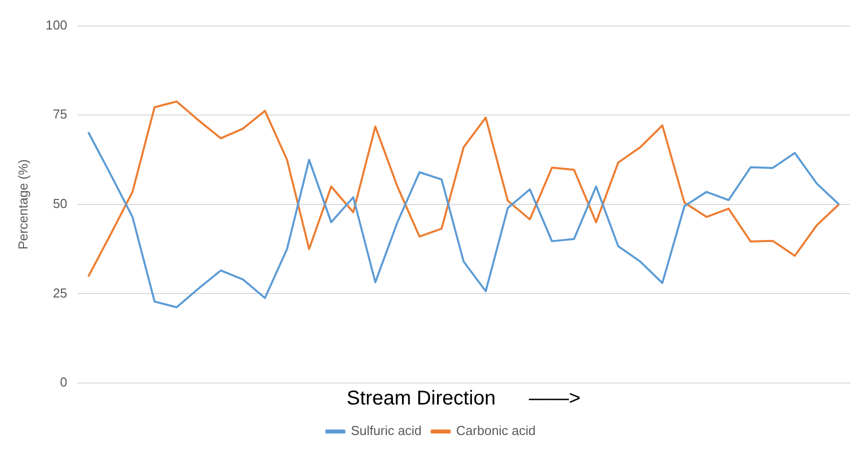  What do you see at coordinates (463, 399) in the screenshot?
I see `x-axis-title: Stream Direction ——>` at bounding box center [463, 399].